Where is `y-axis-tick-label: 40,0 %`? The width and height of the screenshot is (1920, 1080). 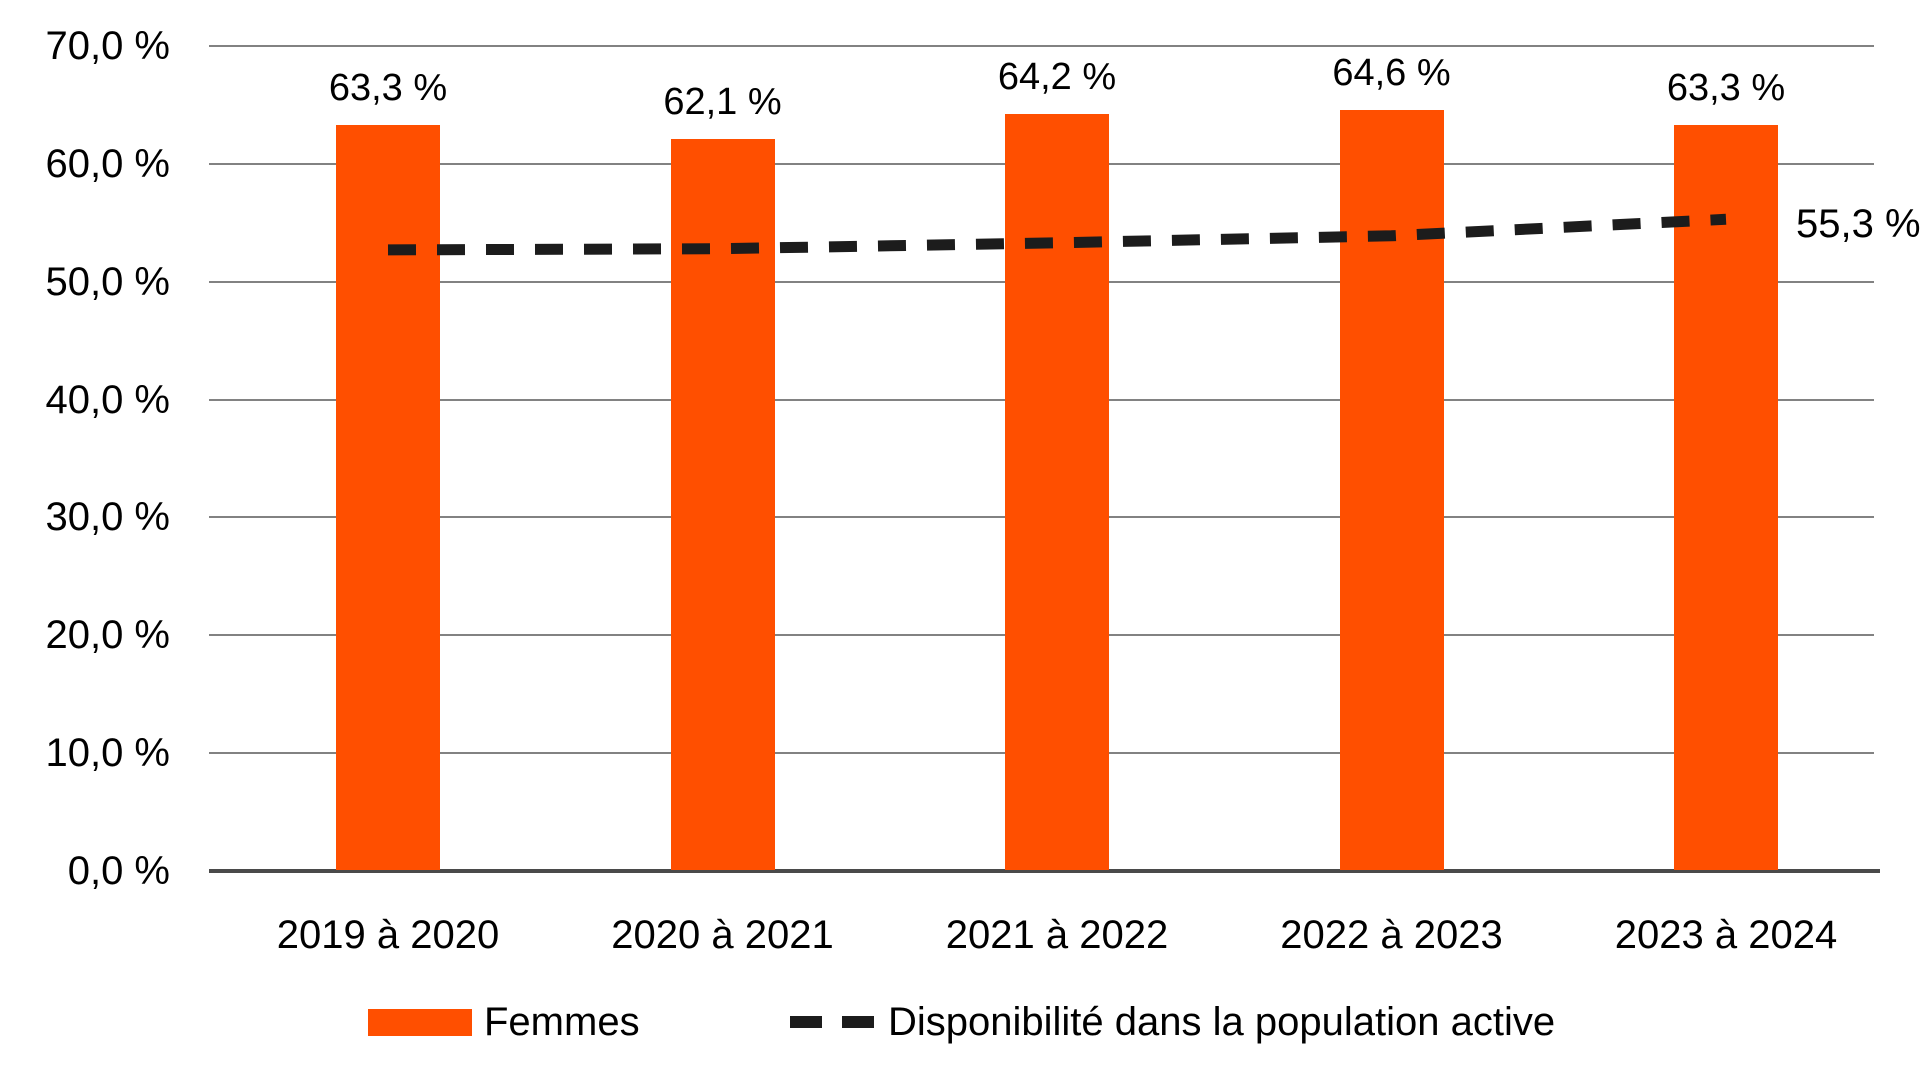
y-axis-tick-label: 40,0 % is located at coordinates (107, 399).